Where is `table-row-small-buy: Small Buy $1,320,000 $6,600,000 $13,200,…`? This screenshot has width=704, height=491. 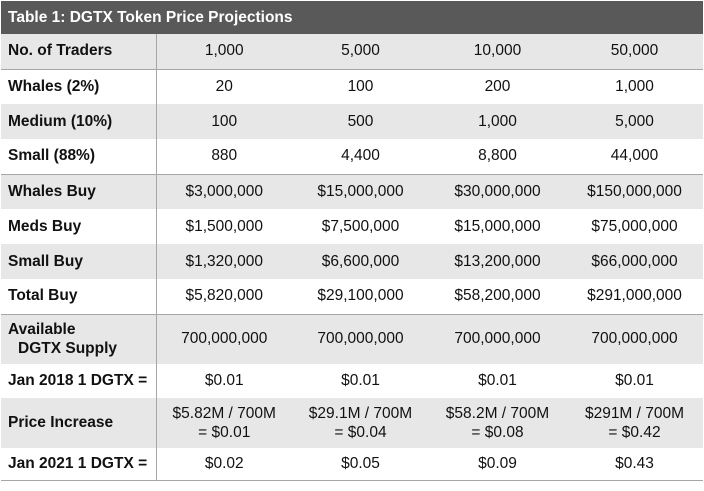
table-row-small-buy: Small Buy $1,320,000 $6,600,000 $13,200,… is located at coordinates (352, 261).